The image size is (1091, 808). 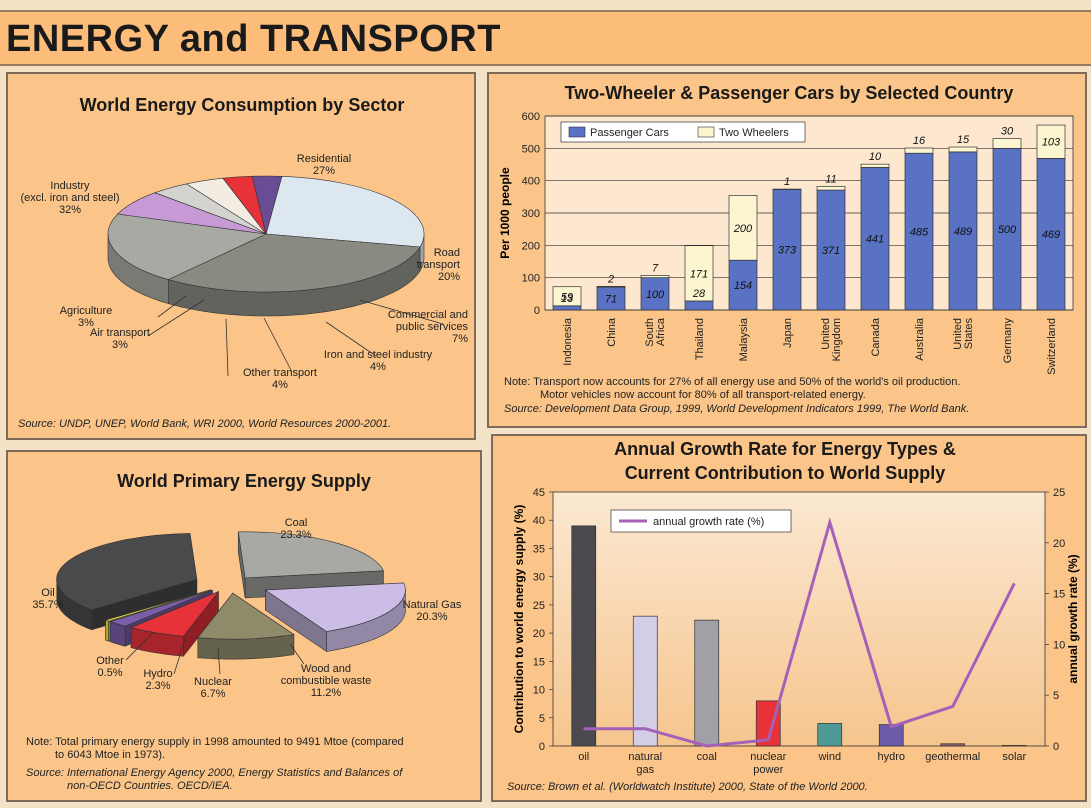 What do you see at coordinates (505, 213) in the screenshot?
I see `y-axis-label: Per 1000 people` at bounding box center [505, 213].